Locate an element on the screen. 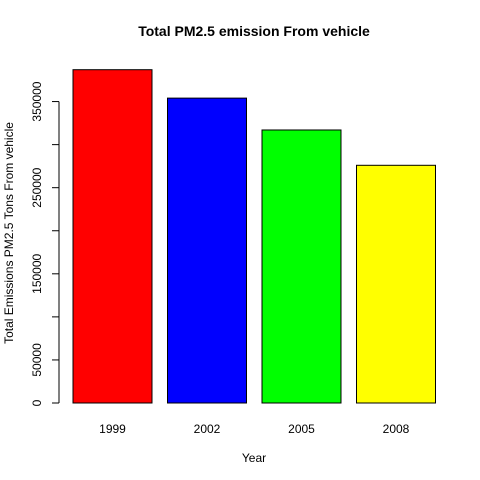 Image resolution: width=480 pixels, height=480 pixels. x-tick-label-1999: 1999 is located at coordinates (112, 429).